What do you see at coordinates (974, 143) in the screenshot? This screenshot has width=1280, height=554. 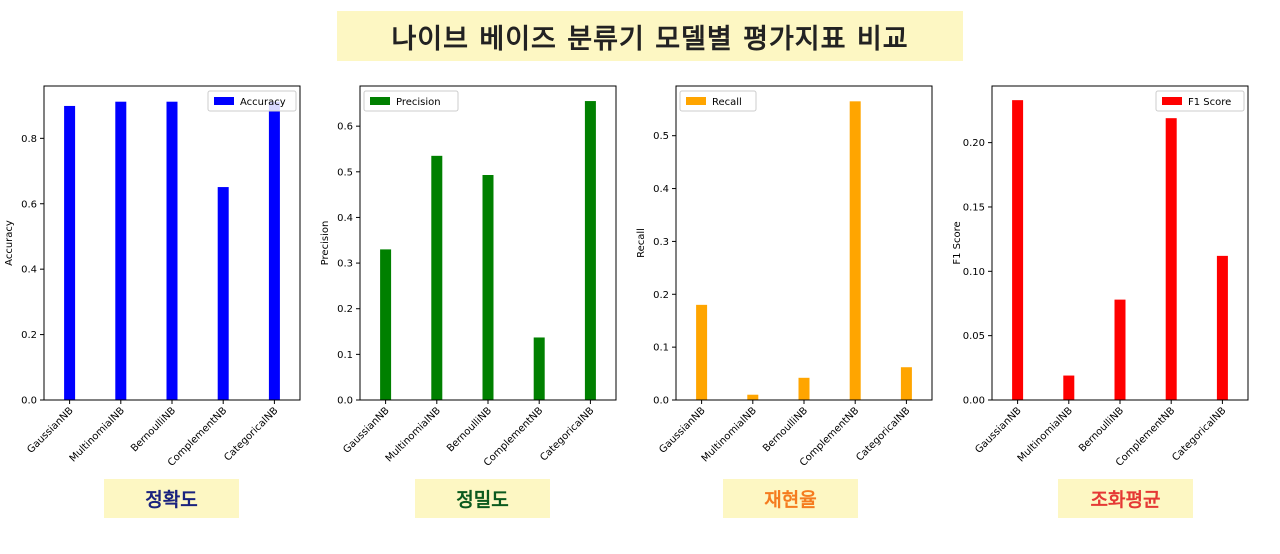 I see `y-tick-label: 0.20` at bounding box center [974, 143].